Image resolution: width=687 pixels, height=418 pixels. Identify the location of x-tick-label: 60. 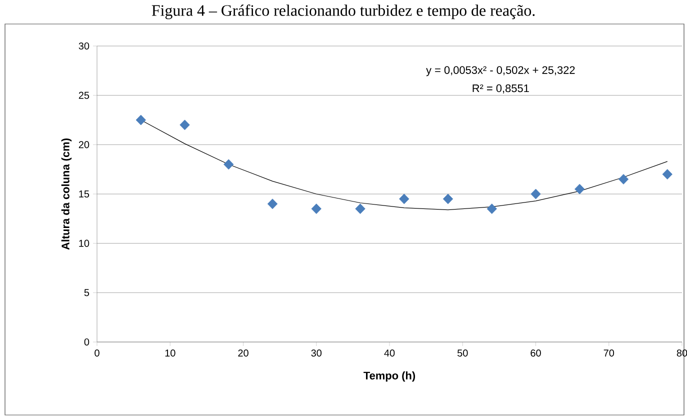
(535, 353).